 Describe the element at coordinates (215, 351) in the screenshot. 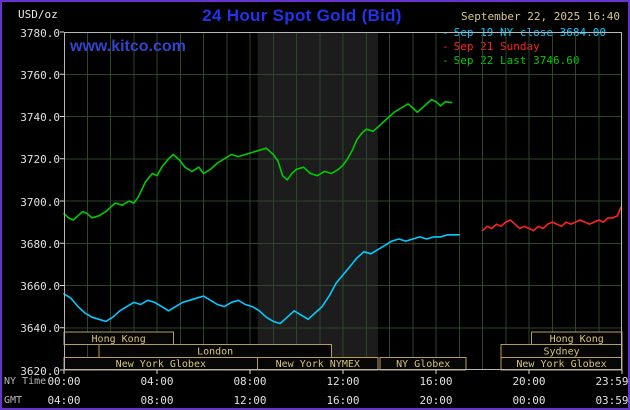

I see `session-label: London` at that location.